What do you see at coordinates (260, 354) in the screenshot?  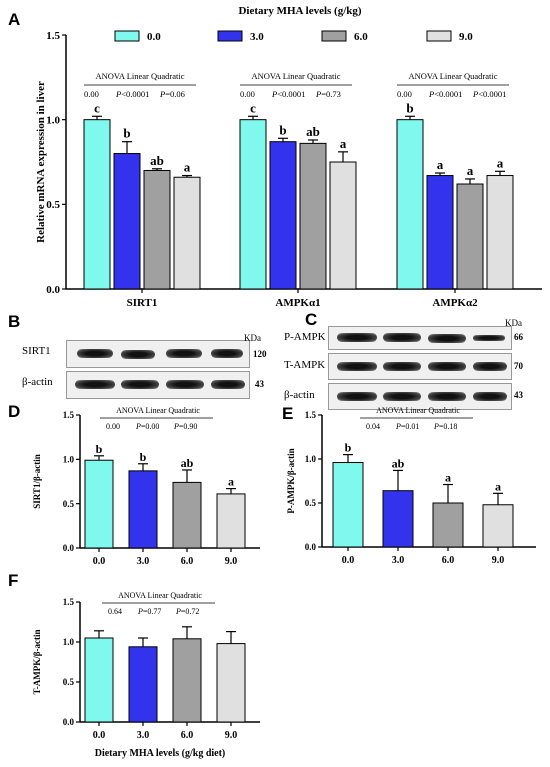 I see `mw-sirt1: 120` at bounding box center [260, 354].